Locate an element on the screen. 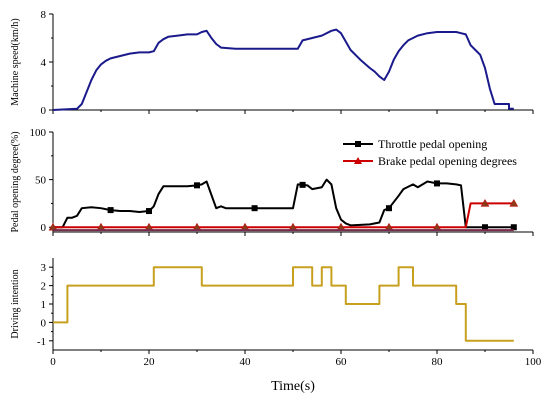 This screenshot has height=400, width=550. pedal-legend-marker-square is located at coordinates (358, 144).